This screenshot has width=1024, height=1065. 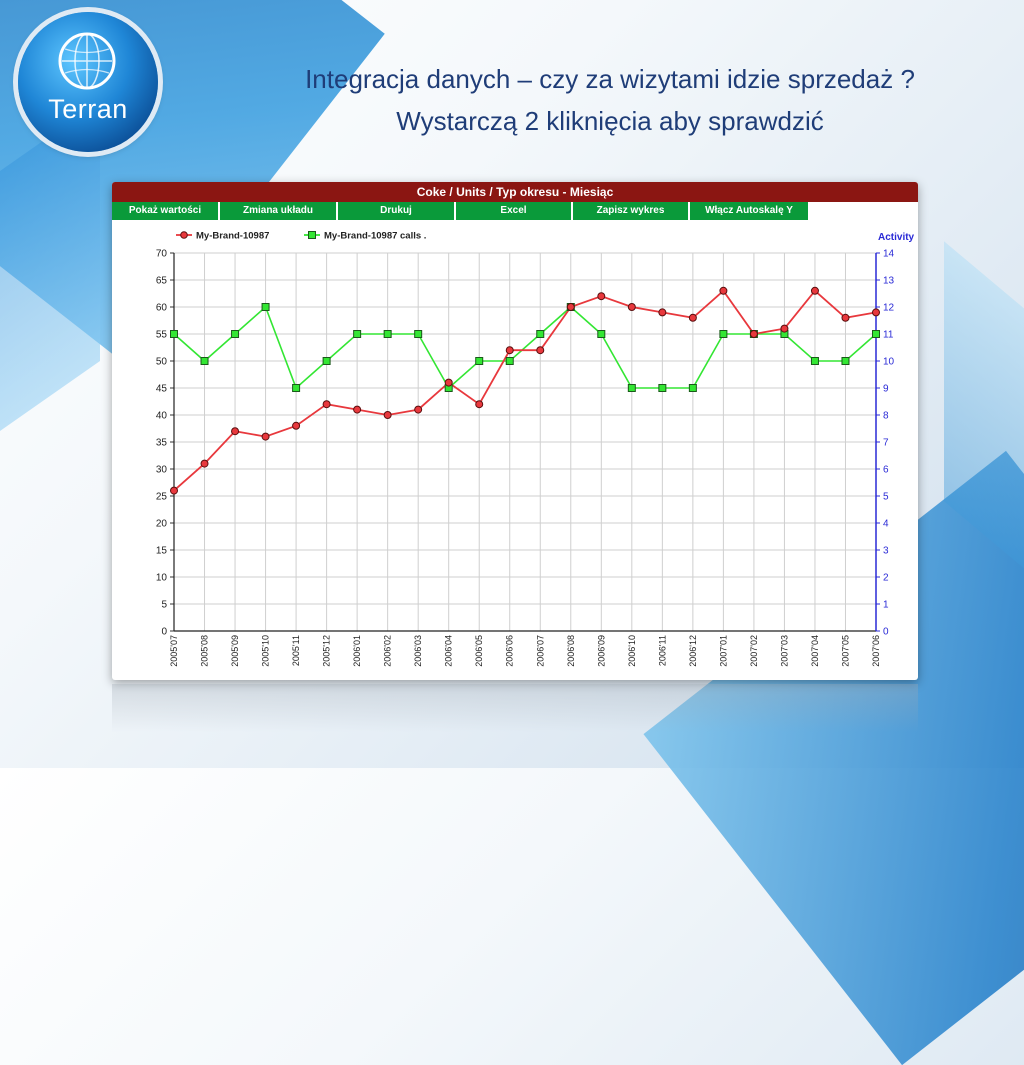 I want to click on x-tick-label: 2007'06, so click(x=876, y=651).